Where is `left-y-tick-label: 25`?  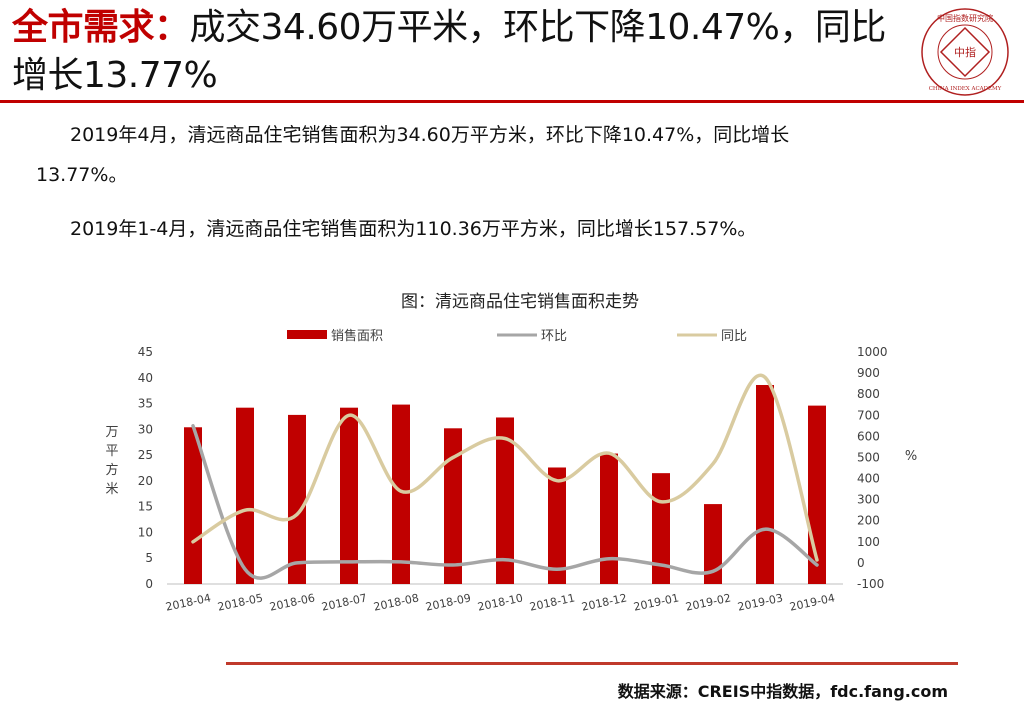
left-y-tick-label: 25 is located at coordinates (145, 455).